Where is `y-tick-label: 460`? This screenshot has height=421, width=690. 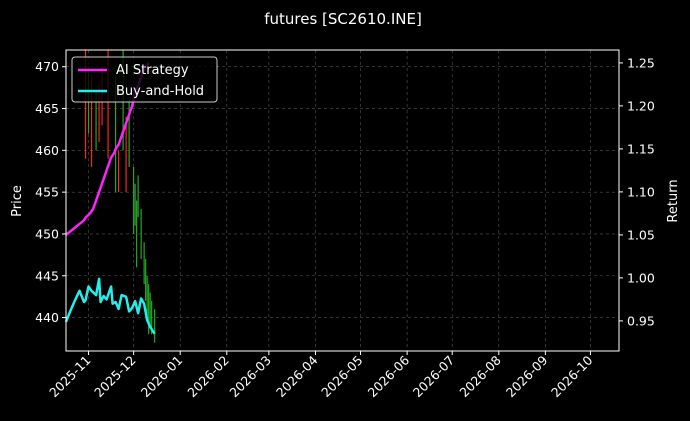
y-tick-label: 460 is located at coordinates (47, 150).